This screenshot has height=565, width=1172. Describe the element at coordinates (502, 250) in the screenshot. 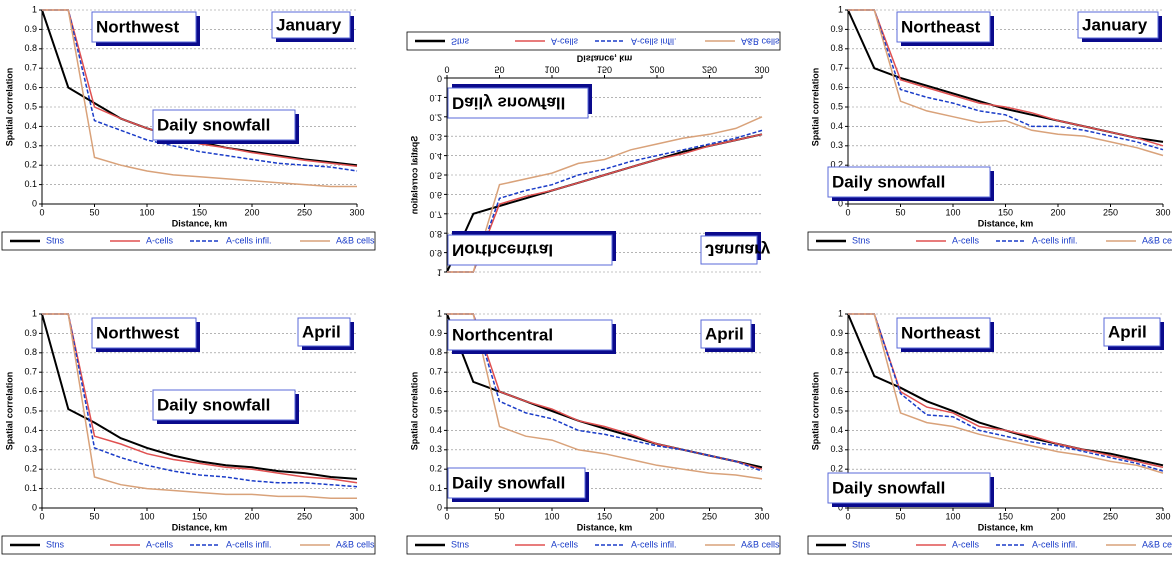

I see `region-label: Northcentral` at that location.